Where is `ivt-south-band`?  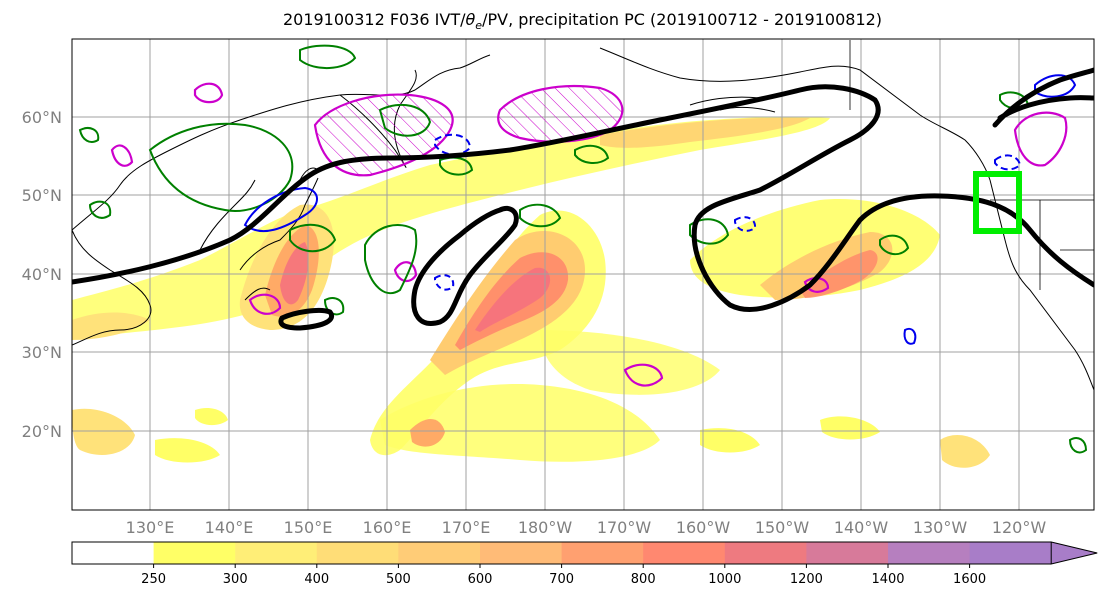
ivt-south-band is located at coordinates (520, 423).